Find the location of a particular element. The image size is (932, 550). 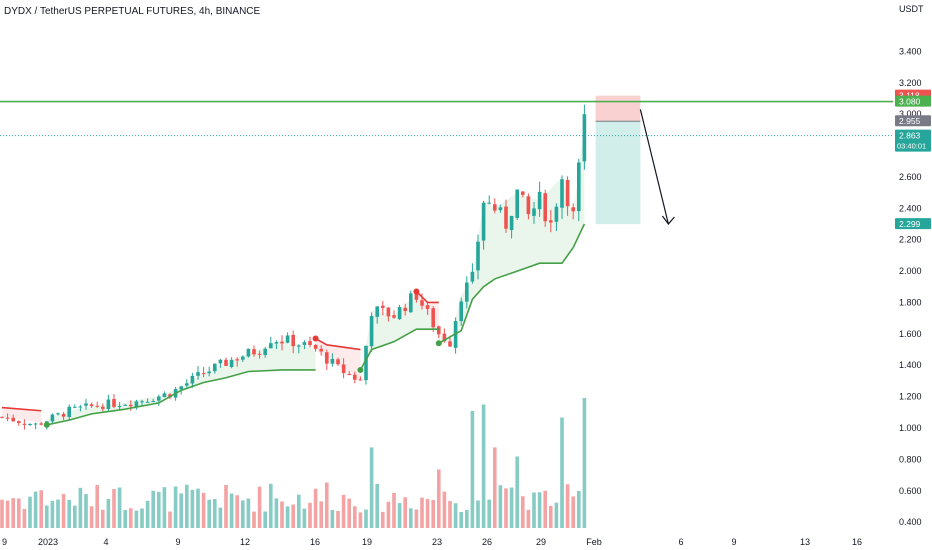

x-tick-label: 13 is located at coordinates (805, 542).